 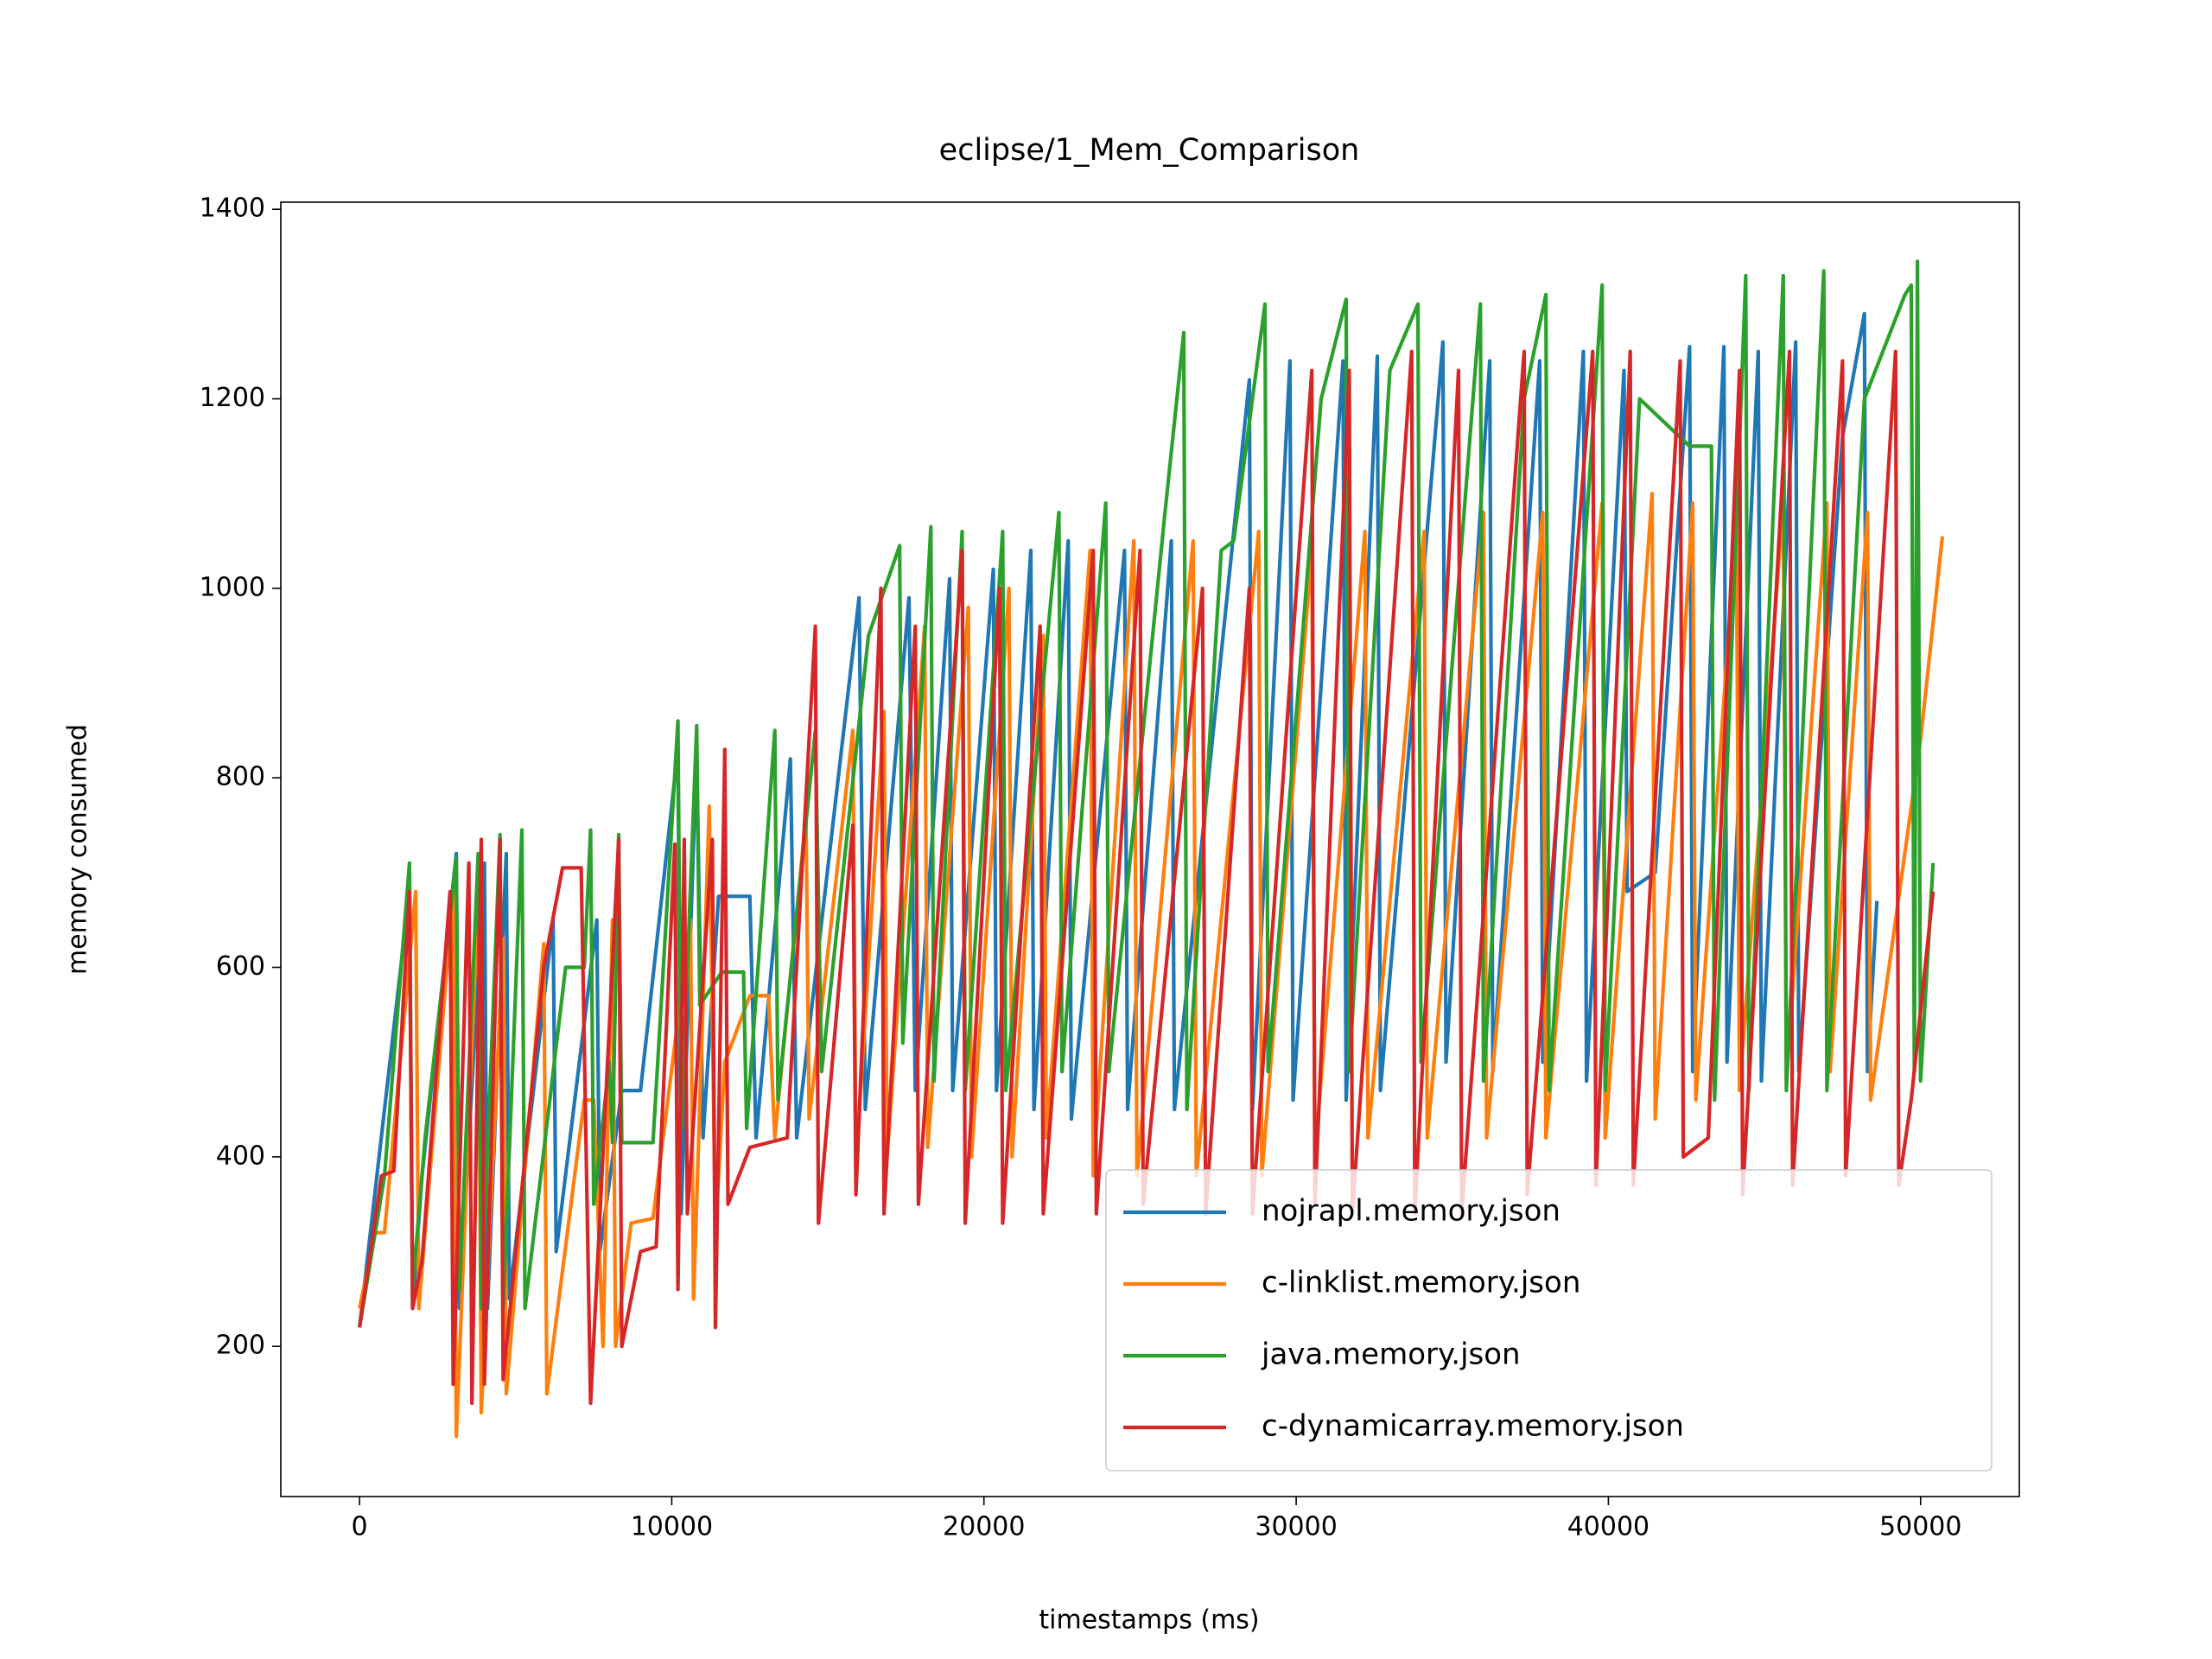 I want to click on chart-title: eclipse/1_Mem_Comparison, so click(x=1149, y=150).